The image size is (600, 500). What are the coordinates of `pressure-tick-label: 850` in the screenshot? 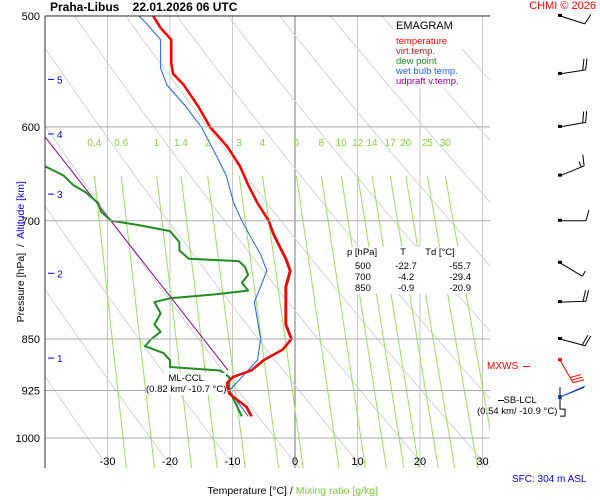 It's located at (31, 340).